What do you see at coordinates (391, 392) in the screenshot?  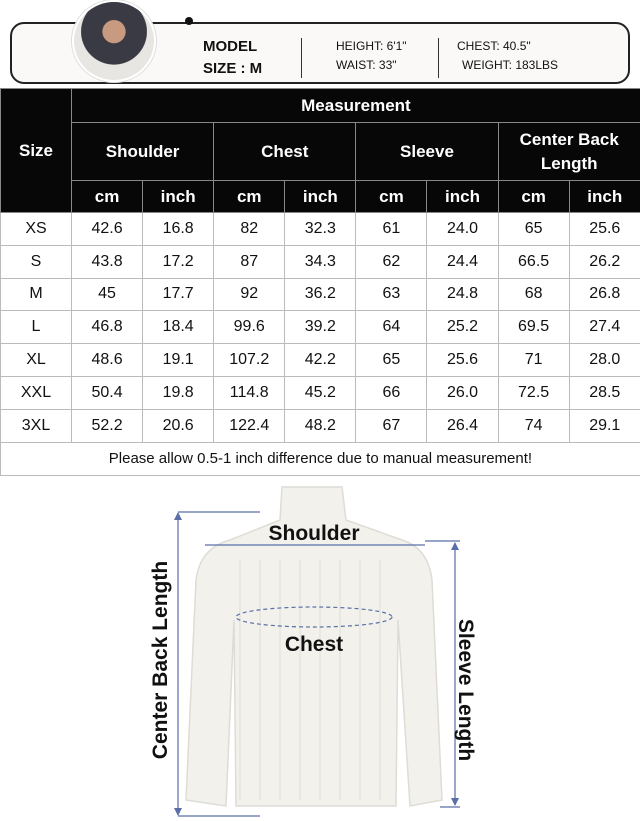 I see `measurement-cell: 66` at bounding box center [391, 392].